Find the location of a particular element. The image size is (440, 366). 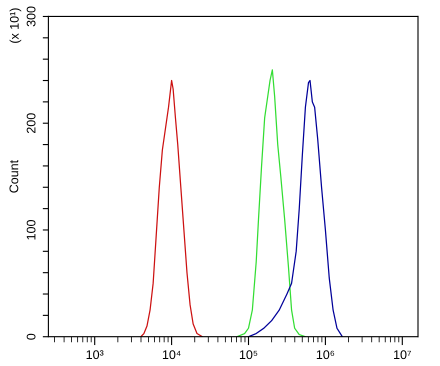

y-tick-label: 100 is located at coordinates (31, 230).